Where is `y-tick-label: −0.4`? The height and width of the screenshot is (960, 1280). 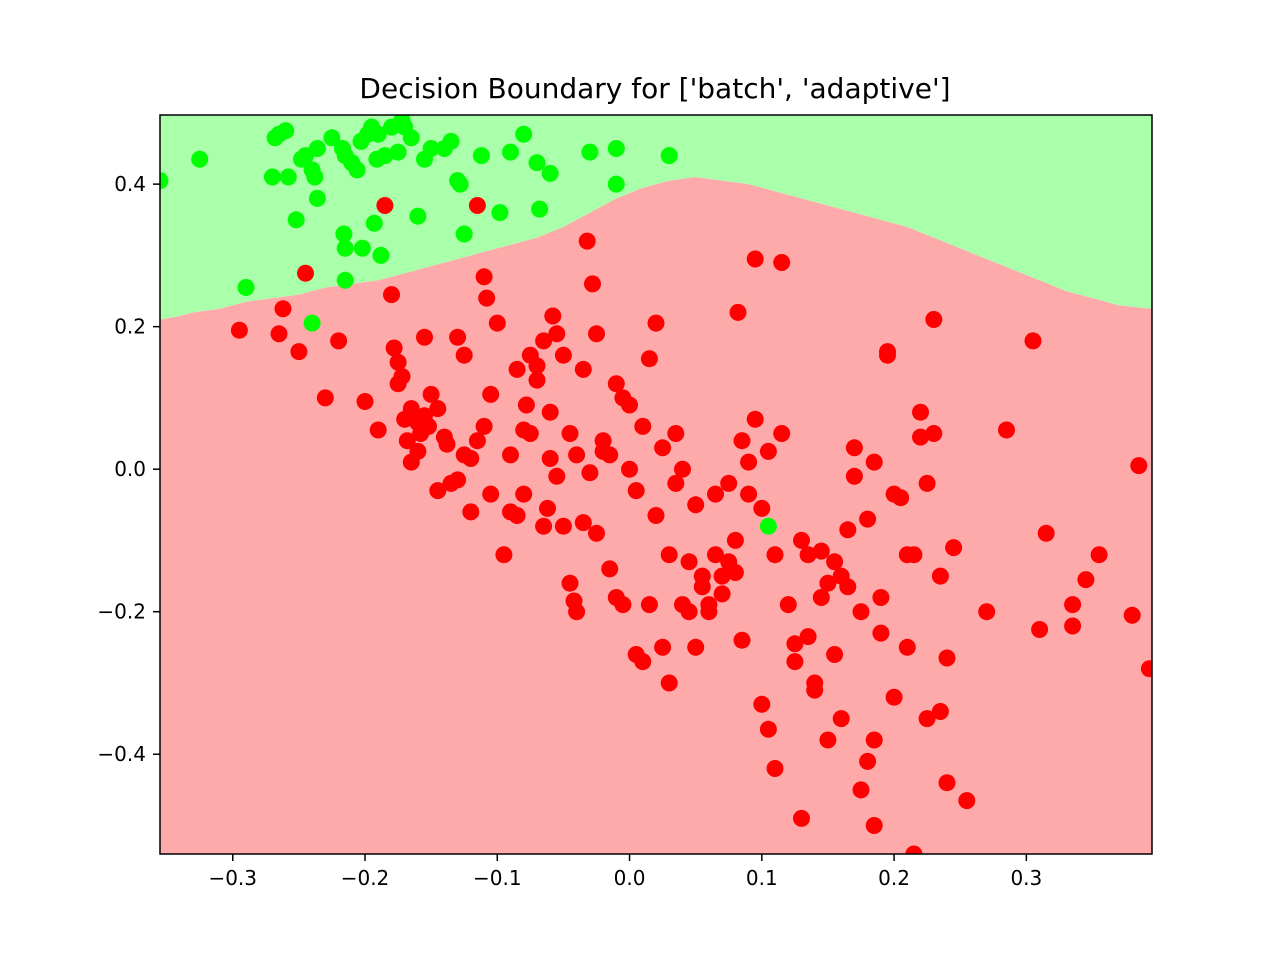
y-tick-label: −0.4 is located at coordinates (121, 754).